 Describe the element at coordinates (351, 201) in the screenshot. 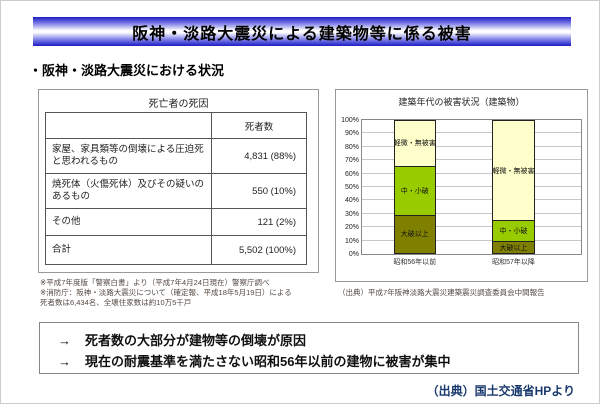

I see `y-axis-tick-label: 40%` at that location.